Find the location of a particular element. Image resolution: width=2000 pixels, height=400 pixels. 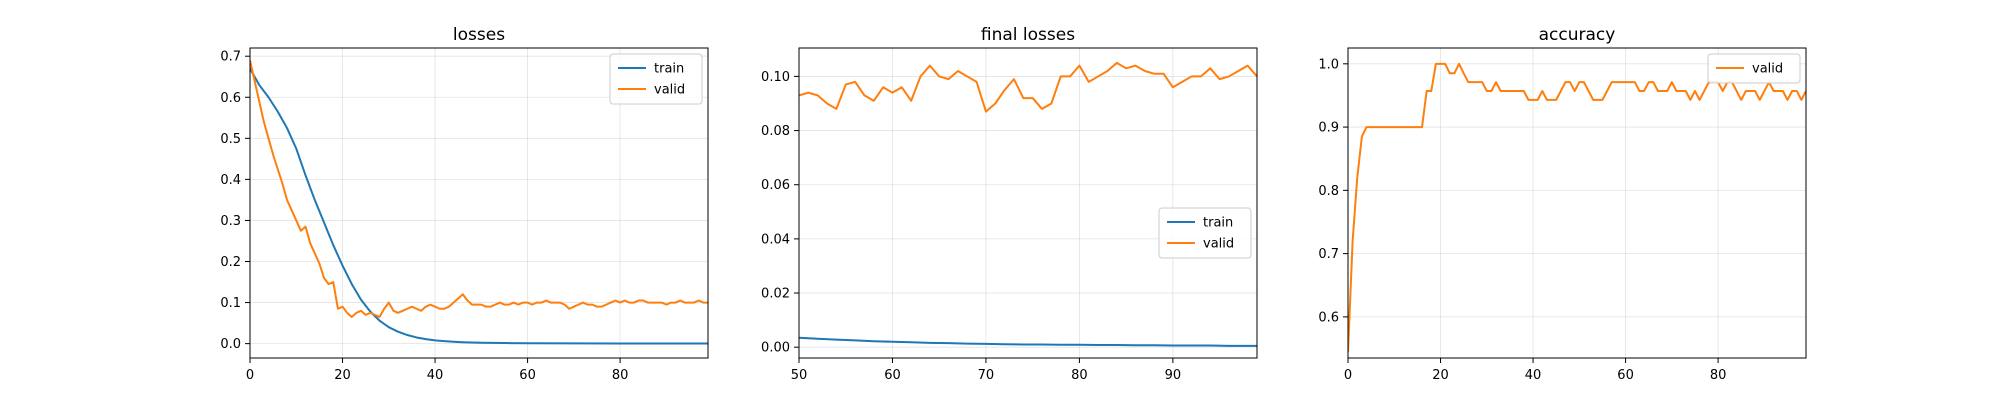

final-losses-title: final losses is located at coordinates (1028, 35).